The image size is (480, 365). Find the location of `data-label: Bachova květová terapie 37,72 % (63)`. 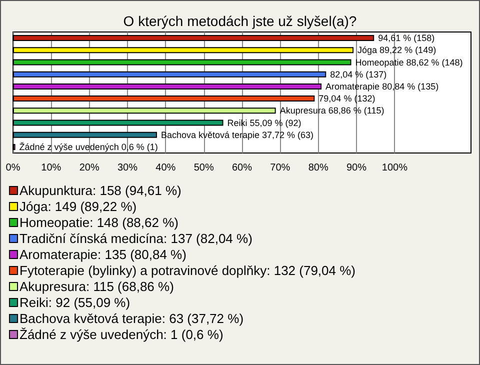

data-label: Bachova květová terapie 37,72 % (63) is located at coordinates (237, 135).